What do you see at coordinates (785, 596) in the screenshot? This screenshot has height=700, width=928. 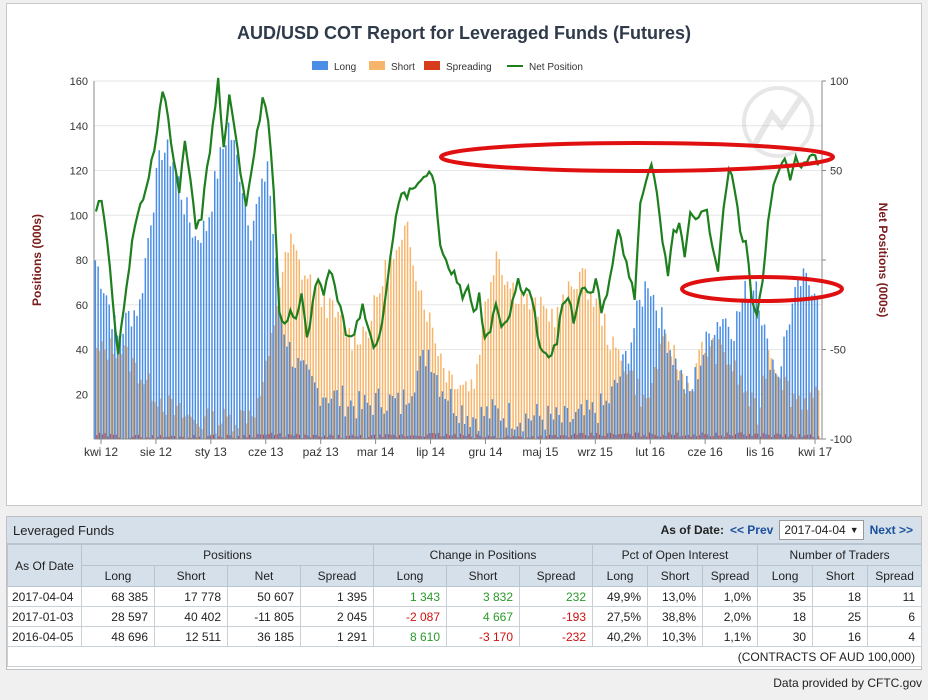 I see `table-cell: 35` at bounding box center [785, 596].